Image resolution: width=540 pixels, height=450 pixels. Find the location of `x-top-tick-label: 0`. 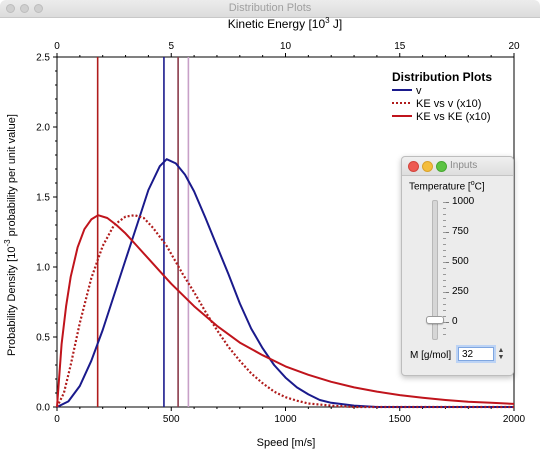

x-top-tick-label: 0 is located at coordinates (57, 46).